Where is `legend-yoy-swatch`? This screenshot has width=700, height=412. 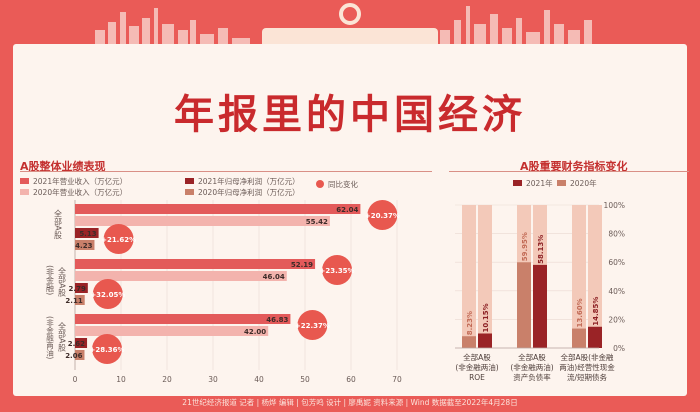 legend-yoy-swatch is located at coordinates (320, 184).